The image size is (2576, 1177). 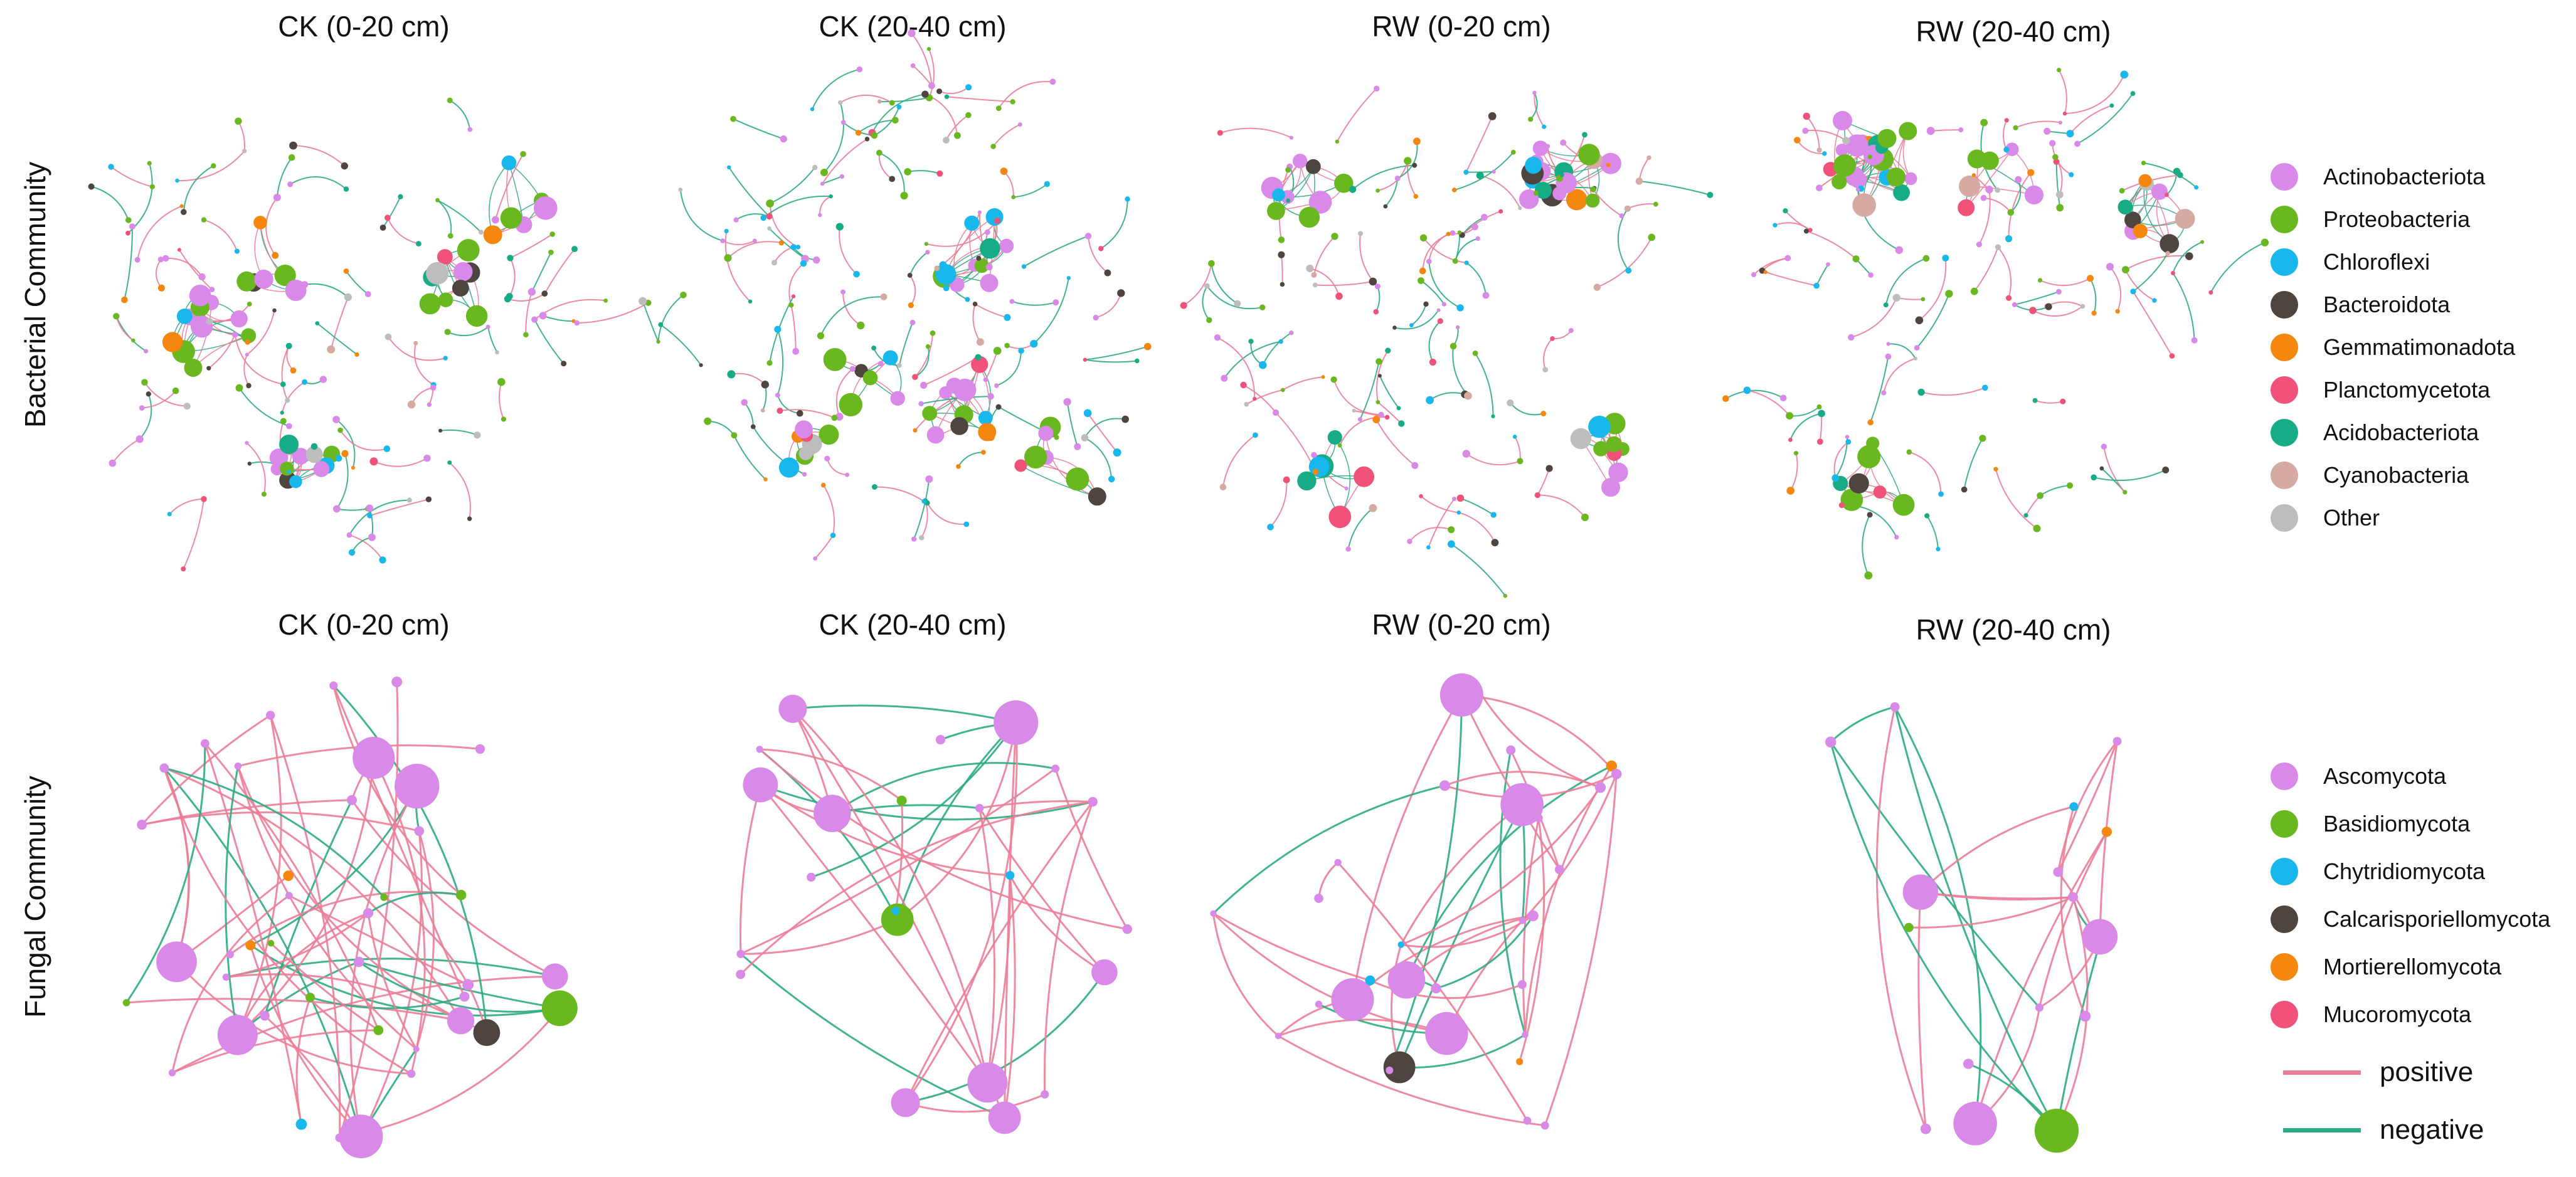 What do you see at coordinates (2376, 262) in the screenshot?
I see `legend-label: Chloroflexi` at bounding box center [2376, 262].